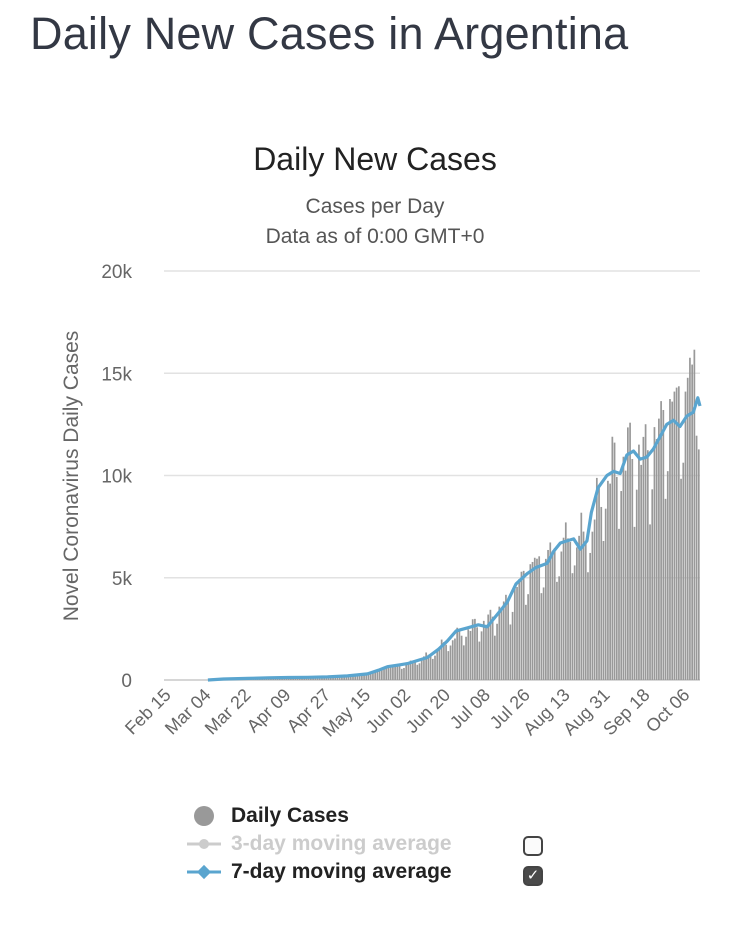 Image resolution: width=750 pixels, height=929 pixels. I want to click on y-tick-label: 10k, so click(116, 477).